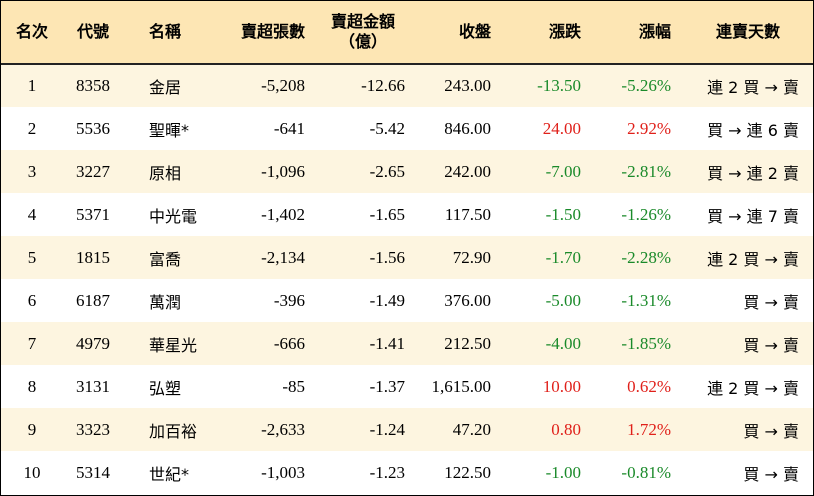  What do you see at coordinates (283, 257) in the screenshot?
I see `net-sell-lots-cell: -2,134` at bounding box center [283, 257].